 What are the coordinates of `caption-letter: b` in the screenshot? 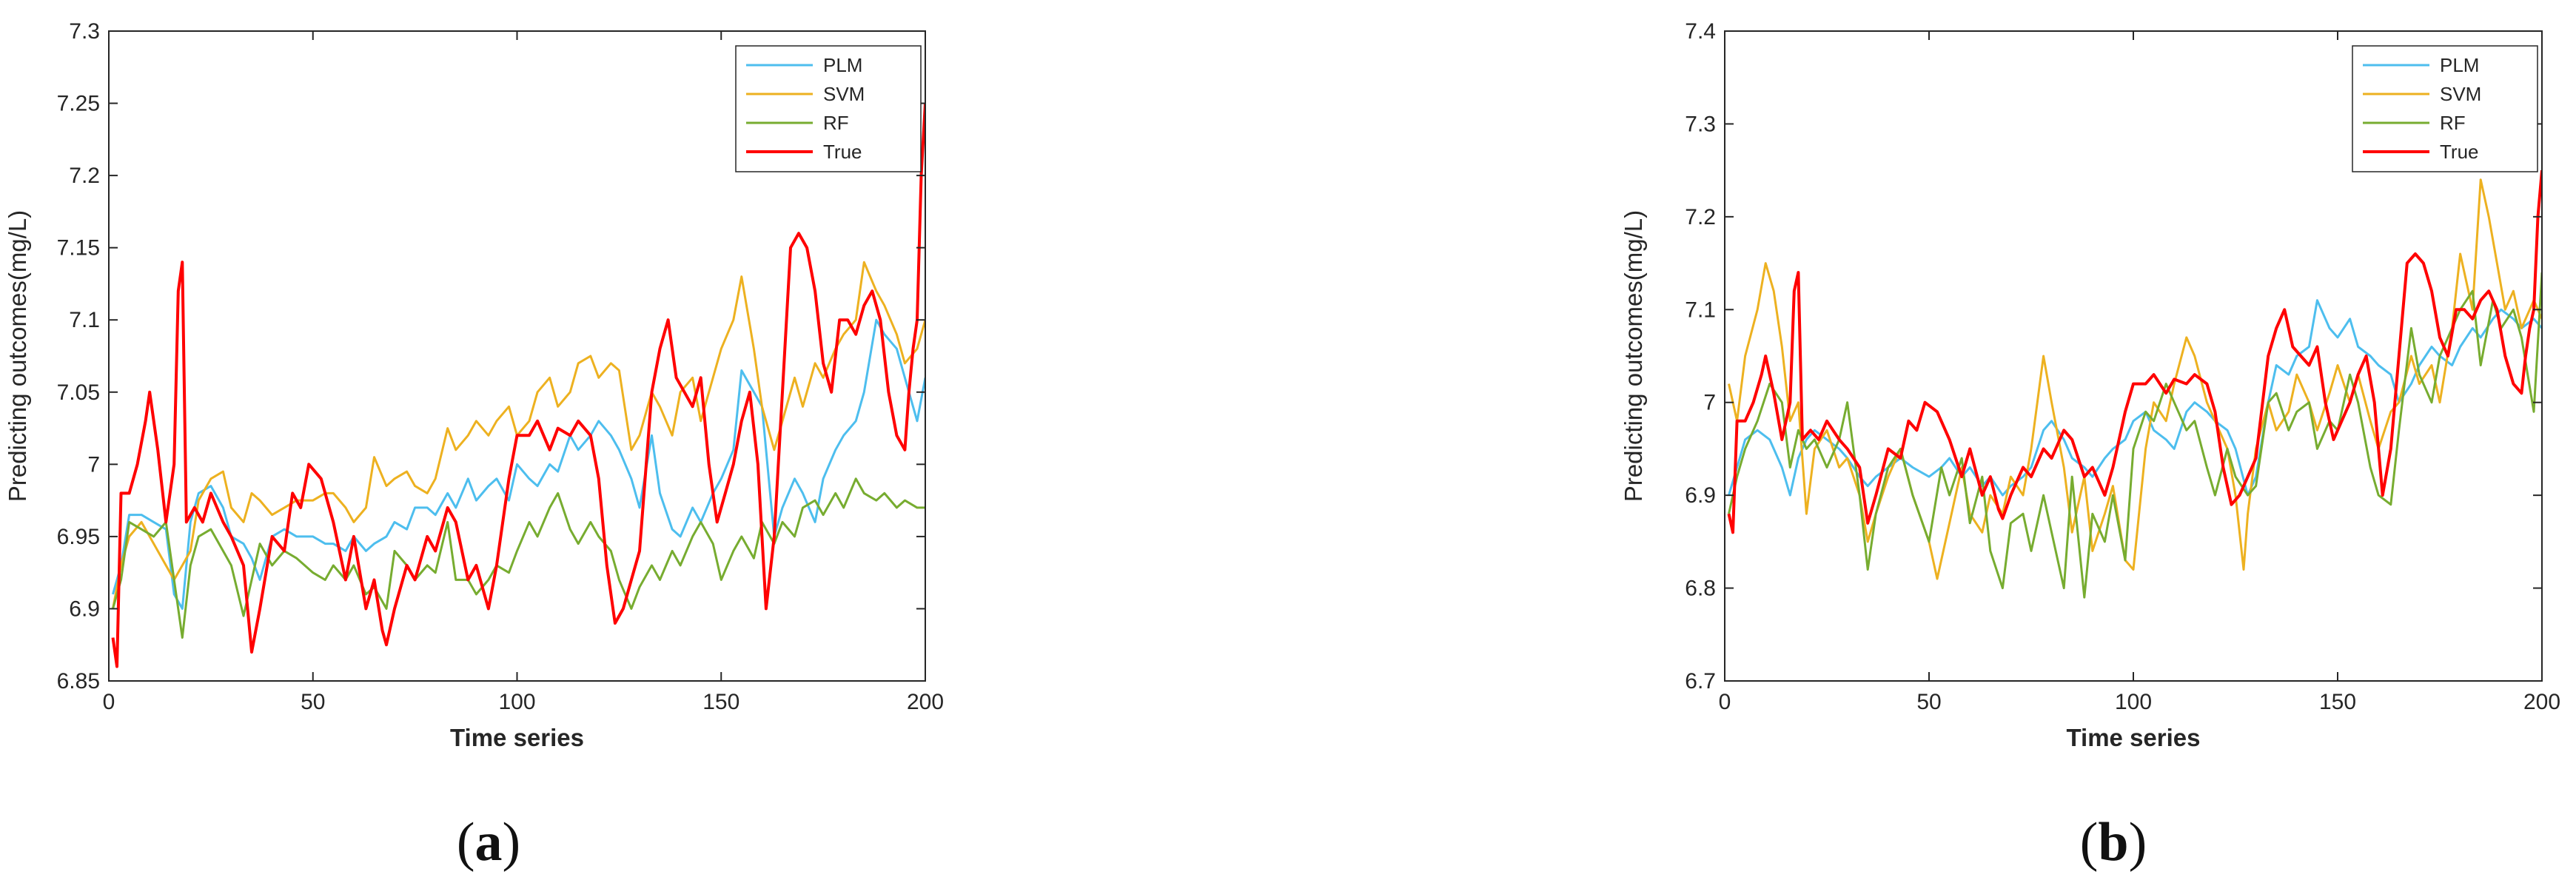 It's located at (2113, 842).